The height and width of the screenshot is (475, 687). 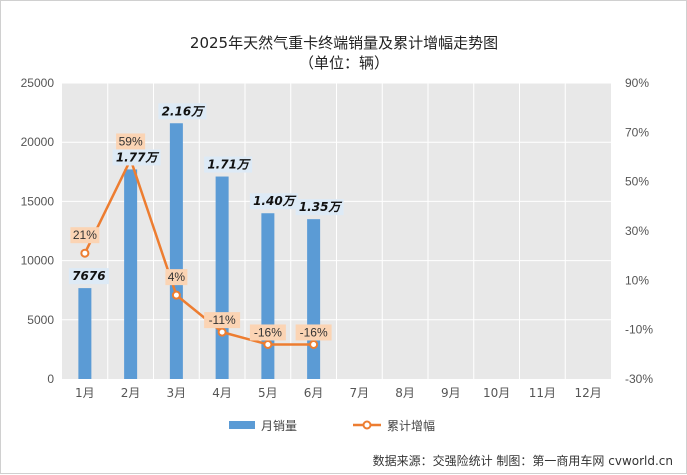 What do you see at coordinates (332, 425) in the screenshot?
I see `legend: 月销量 累计增幅` at bounding box center [332, 425].